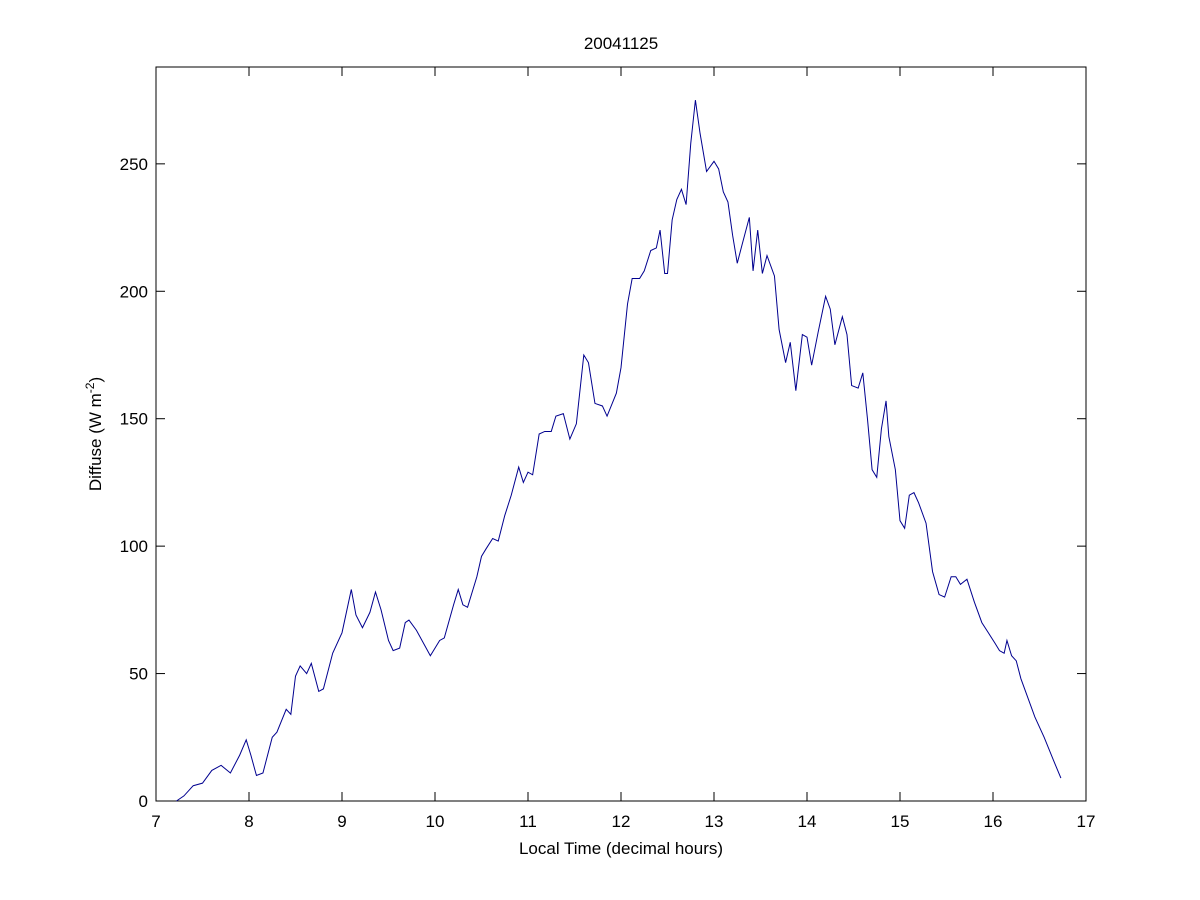 The height and width of the screenshot is (900, 1200). Describe the element at coordinates (134, 291) in the screenshot. I see `y-tick-label: 200` at that location.